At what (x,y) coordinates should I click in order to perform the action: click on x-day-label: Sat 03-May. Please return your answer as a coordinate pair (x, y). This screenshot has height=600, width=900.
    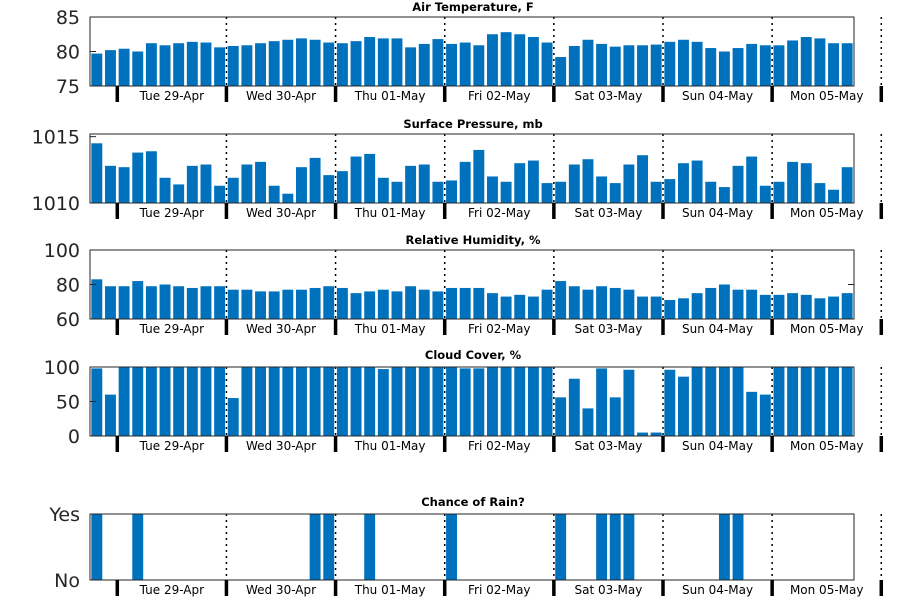
    Looking at the image, I should click on (608, 590).